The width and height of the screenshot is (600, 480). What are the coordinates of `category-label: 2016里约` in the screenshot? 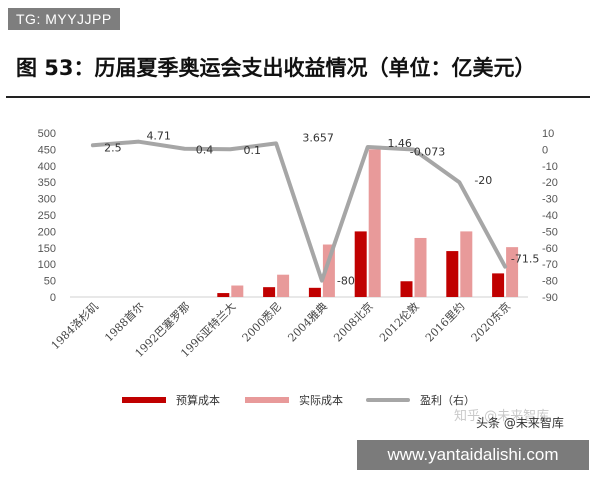 It's located at (445, 322).